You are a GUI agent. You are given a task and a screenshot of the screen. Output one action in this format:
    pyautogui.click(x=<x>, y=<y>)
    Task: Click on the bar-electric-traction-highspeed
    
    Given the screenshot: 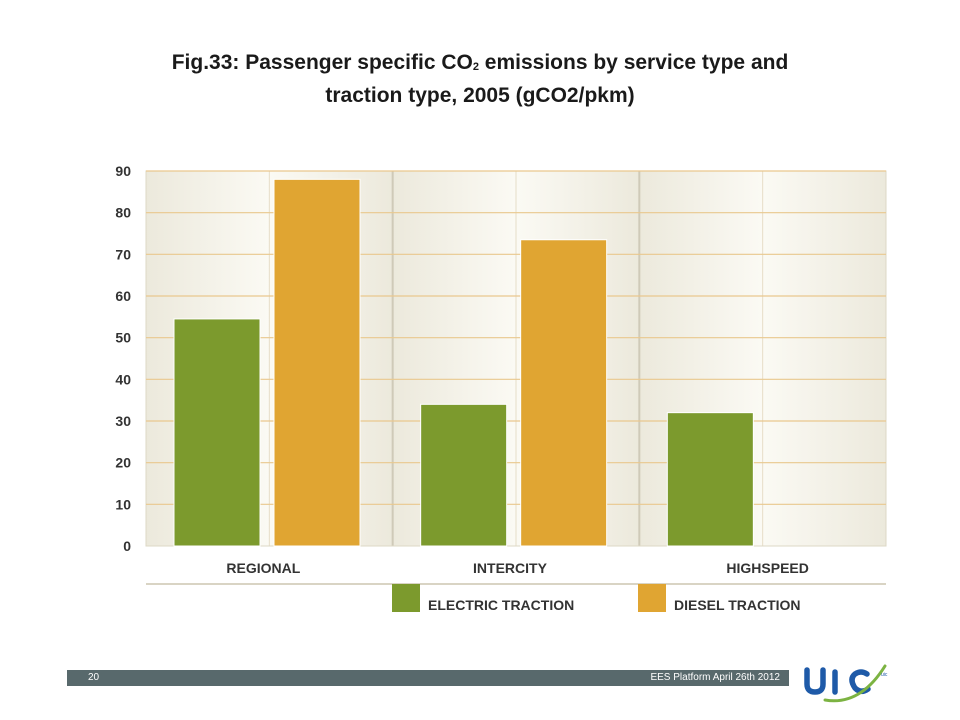 What is the action you would take?
    pyautogui.click(x=710, y=479)
    